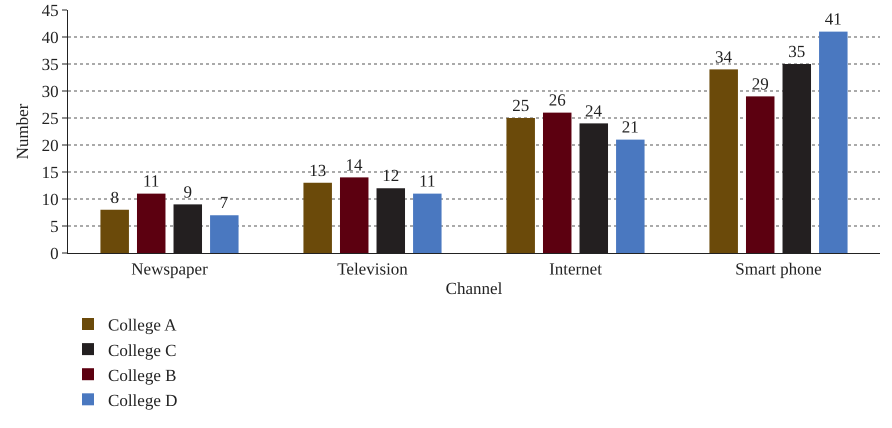 The width and height of the screenshot is (892, 428). Describe the element at coordinates (778, 268) in the screenshot. I see `x-tick-label: Smart phone` at that location.